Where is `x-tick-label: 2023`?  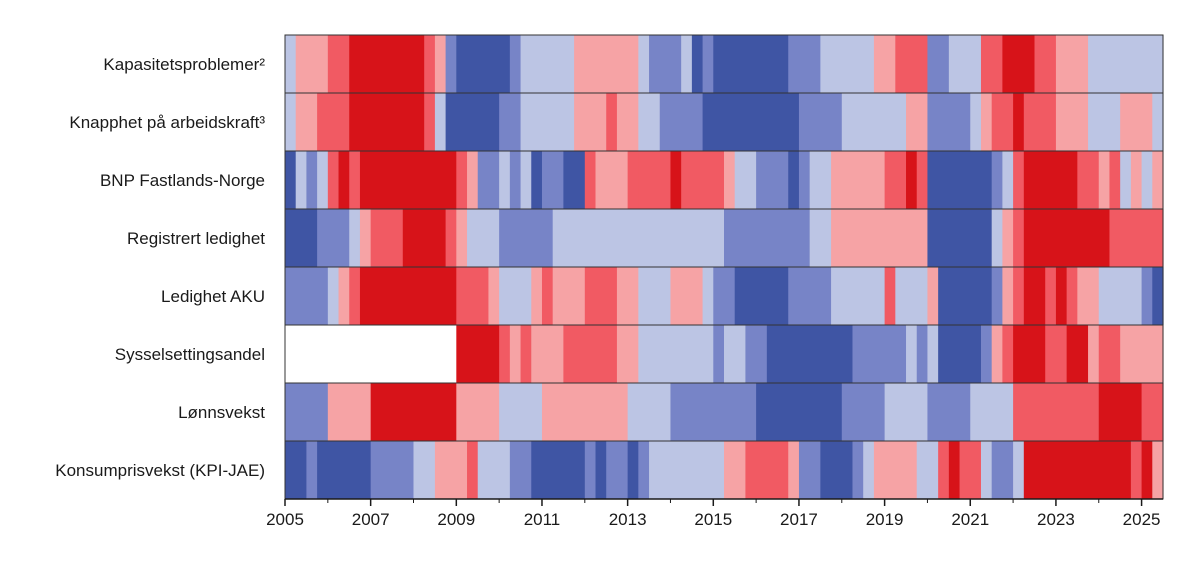 x-tick-label: 2023 is located at coordinates (1056, 519).